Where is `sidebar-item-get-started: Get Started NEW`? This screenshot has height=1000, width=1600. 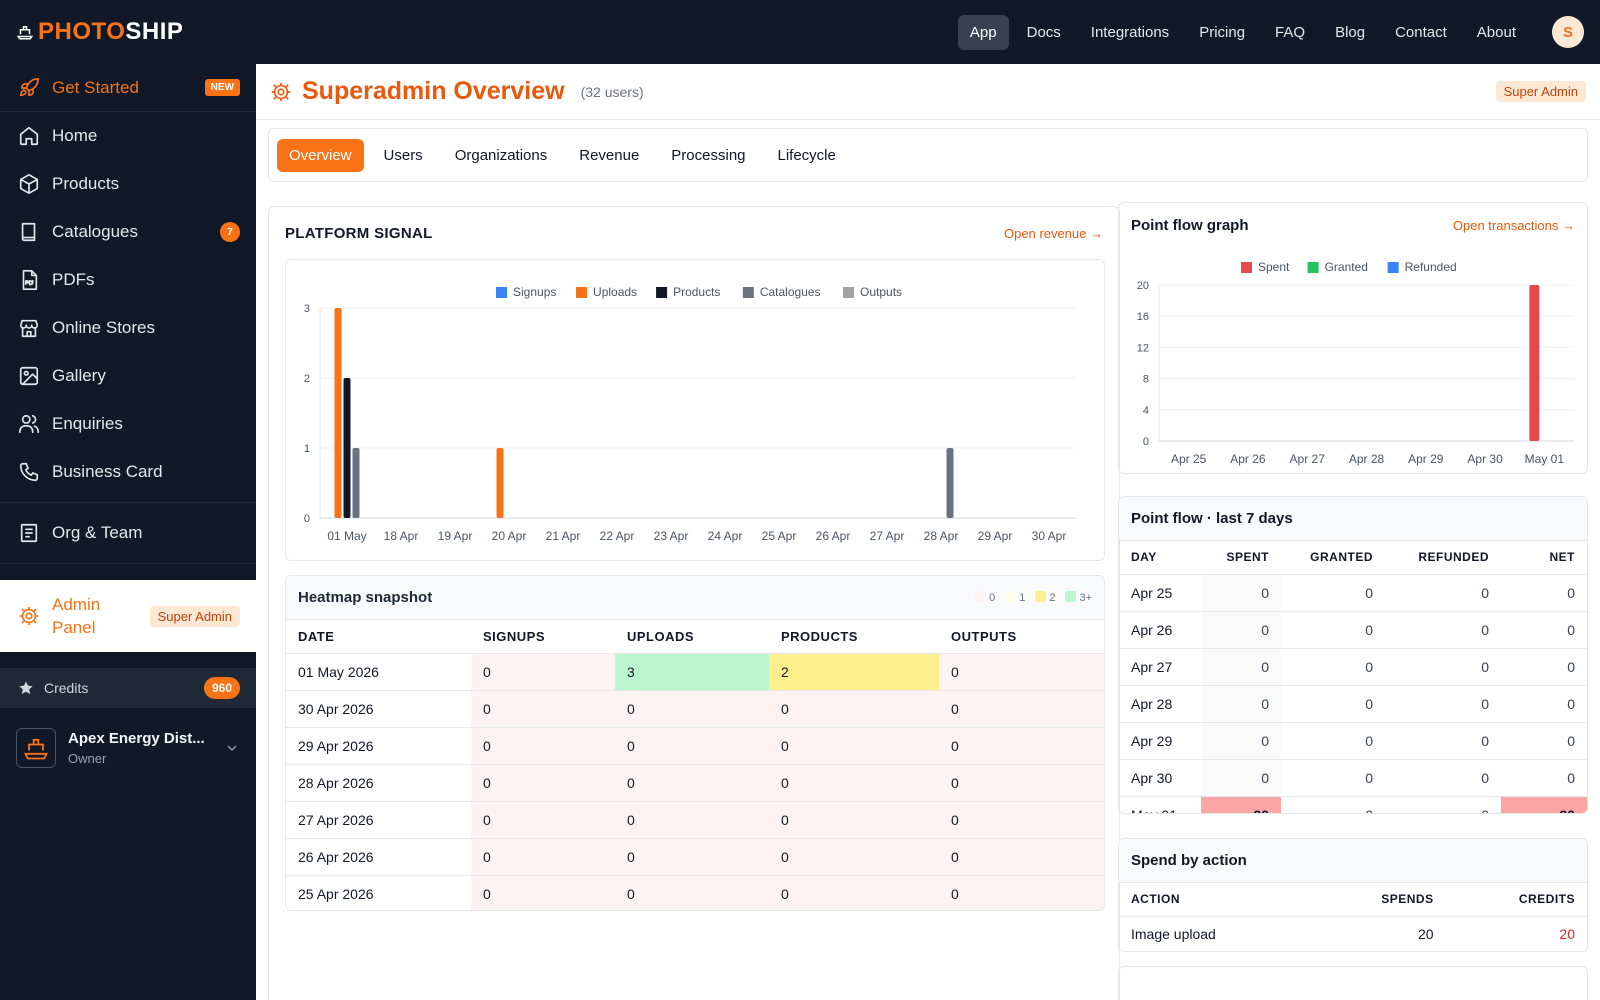
sidebar-item-get-started: Get Started NEW is located at coordinates (128, 88).